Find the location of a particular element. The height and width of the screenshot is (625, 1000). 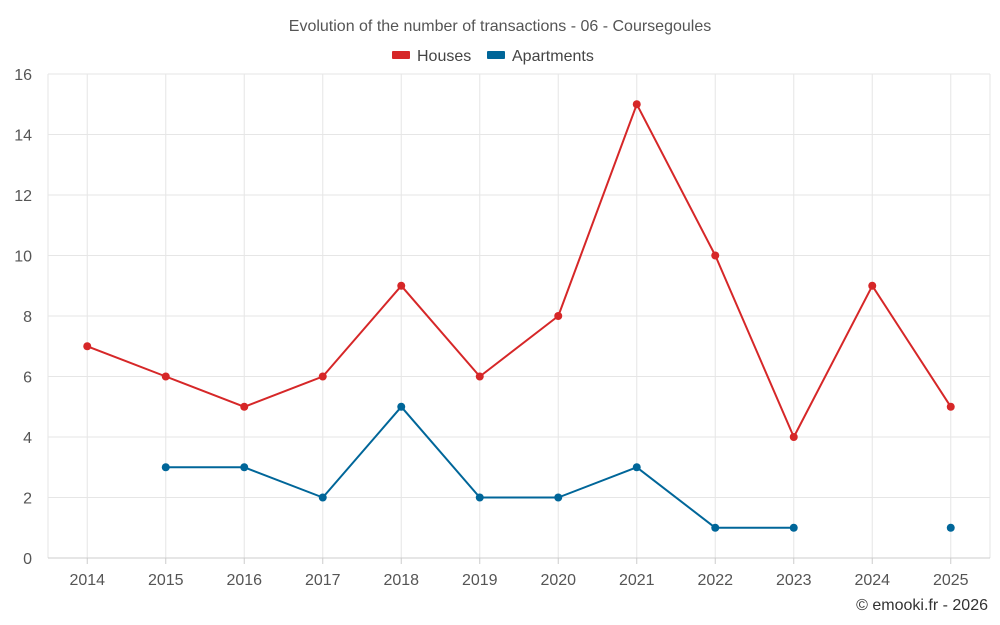

y-tick-label: 0 is located at coordinates (27, 559).